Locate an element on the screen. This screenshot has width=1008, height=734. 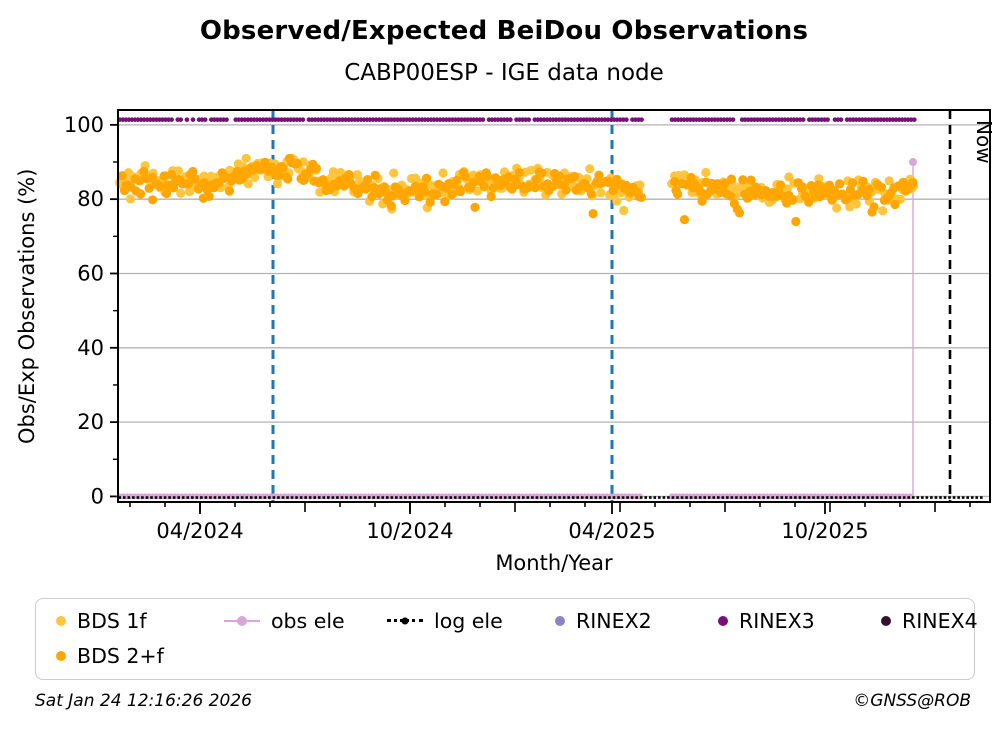
legend-label: RINEX4 is located at coordinates (940, 620).